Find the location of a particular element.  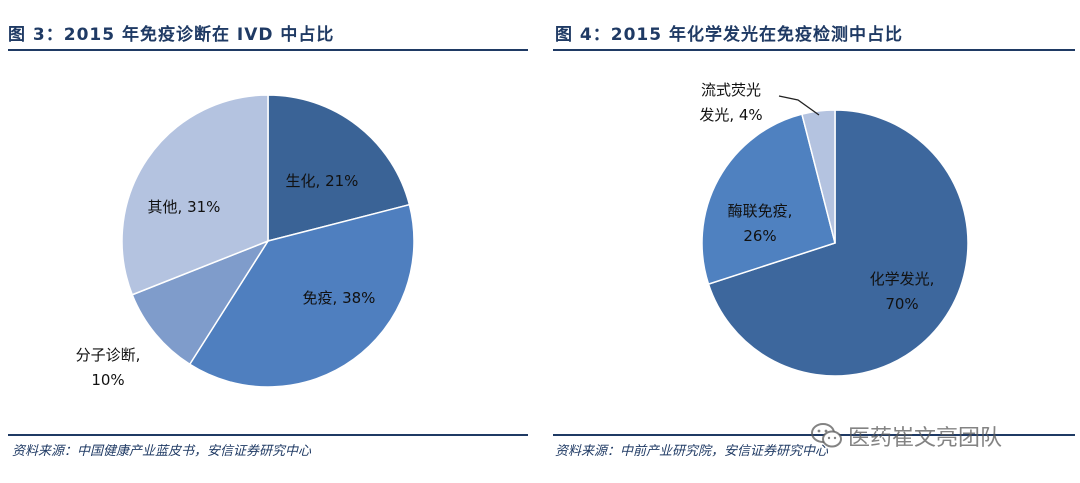

figure-4-label-1: 酶联免疫, 26% is located at coordinates (760, 223).